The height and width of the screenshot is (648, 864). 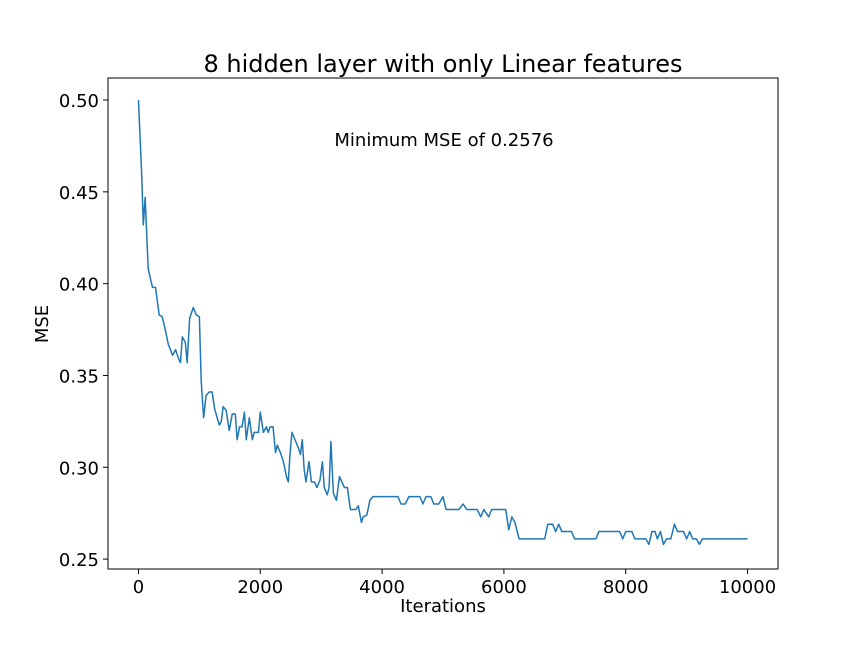 I want to click on y-tick-label: 0.25, so click(x=79, y=560).